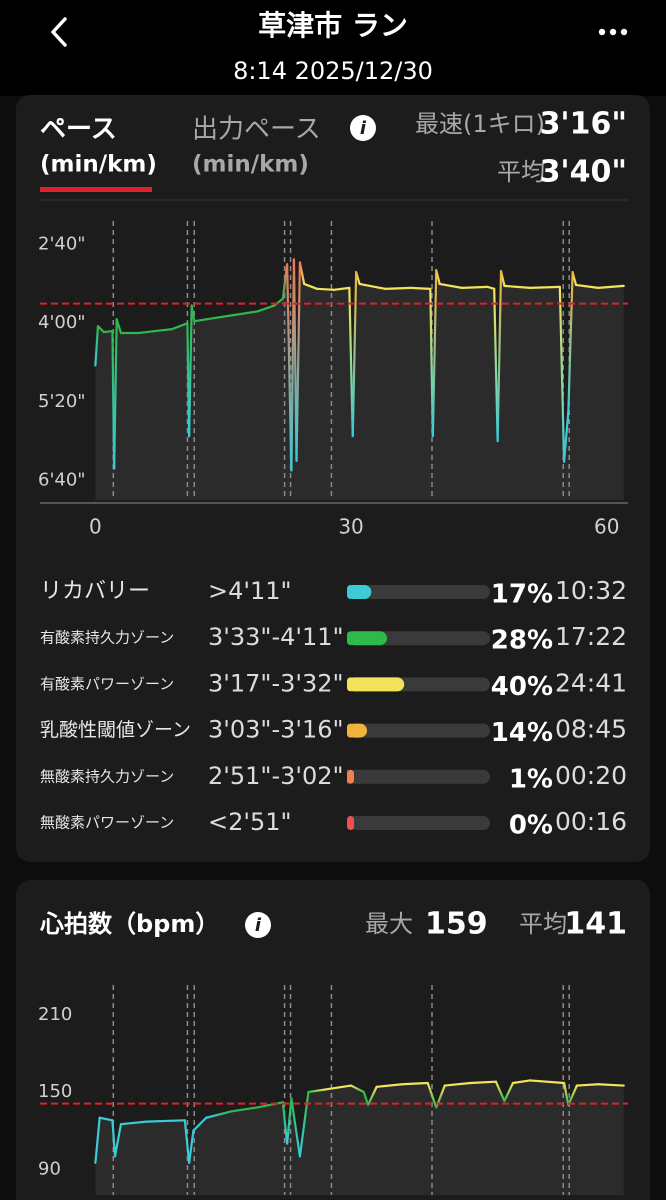  Describe the element at coordinates (418, 592) in the screenshot. I see `zone-track` at that location.